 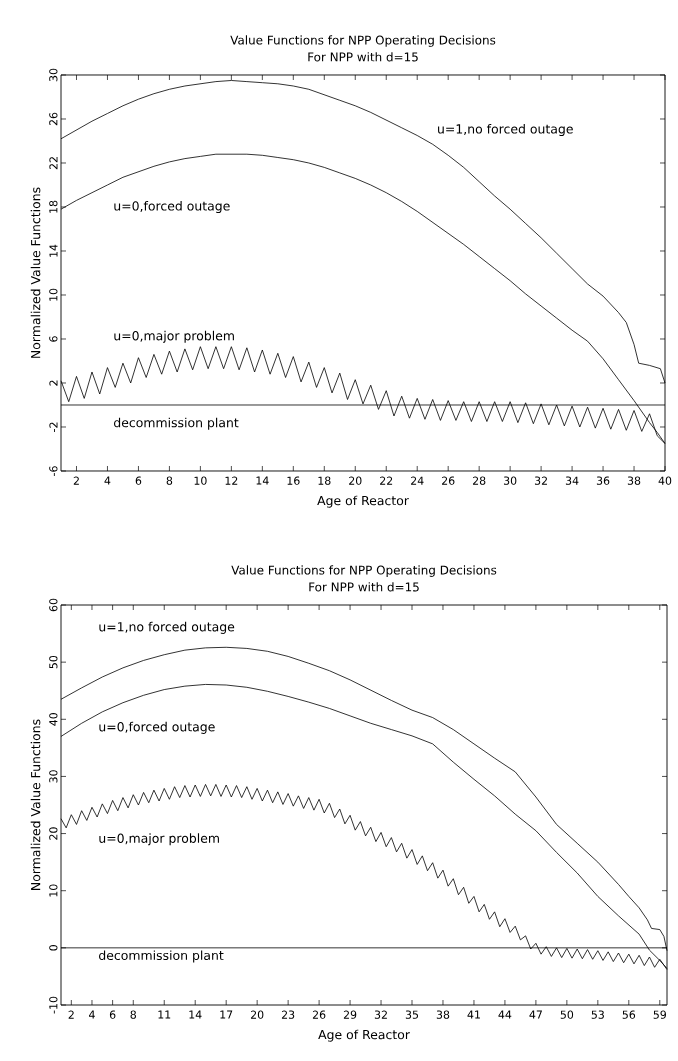 What do you see at coordinates (226, 1014) in the screenshot?
I see `x-tick-label: 17` at bounding box center [226, 1014].